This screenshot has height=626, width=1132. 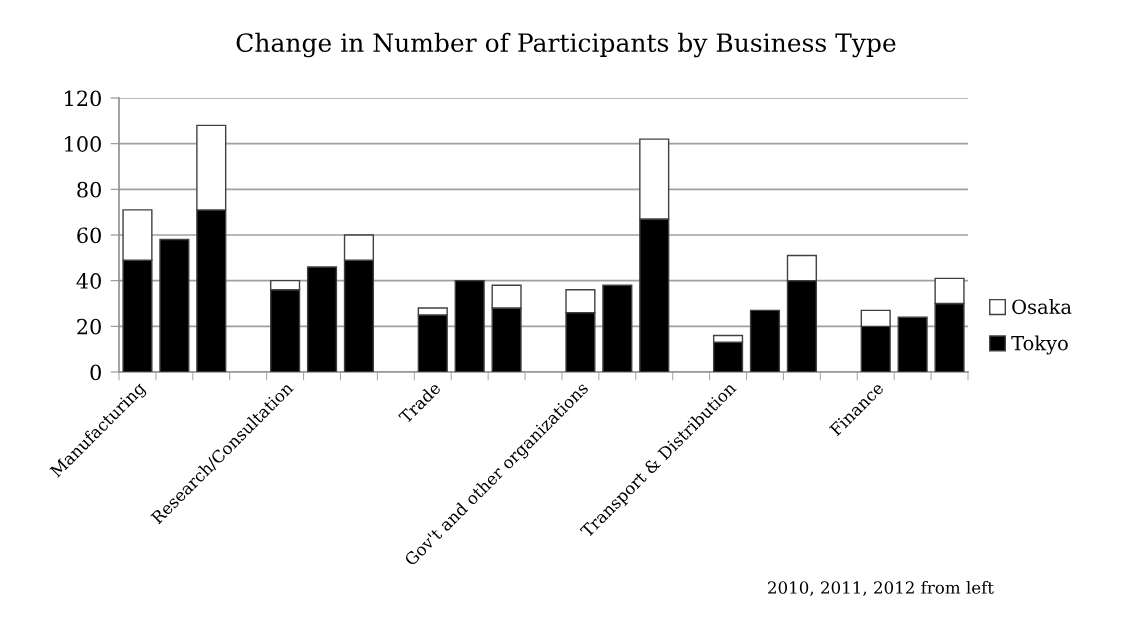 I want to click on y-tick-label: 60, so click(x=89, y=235).